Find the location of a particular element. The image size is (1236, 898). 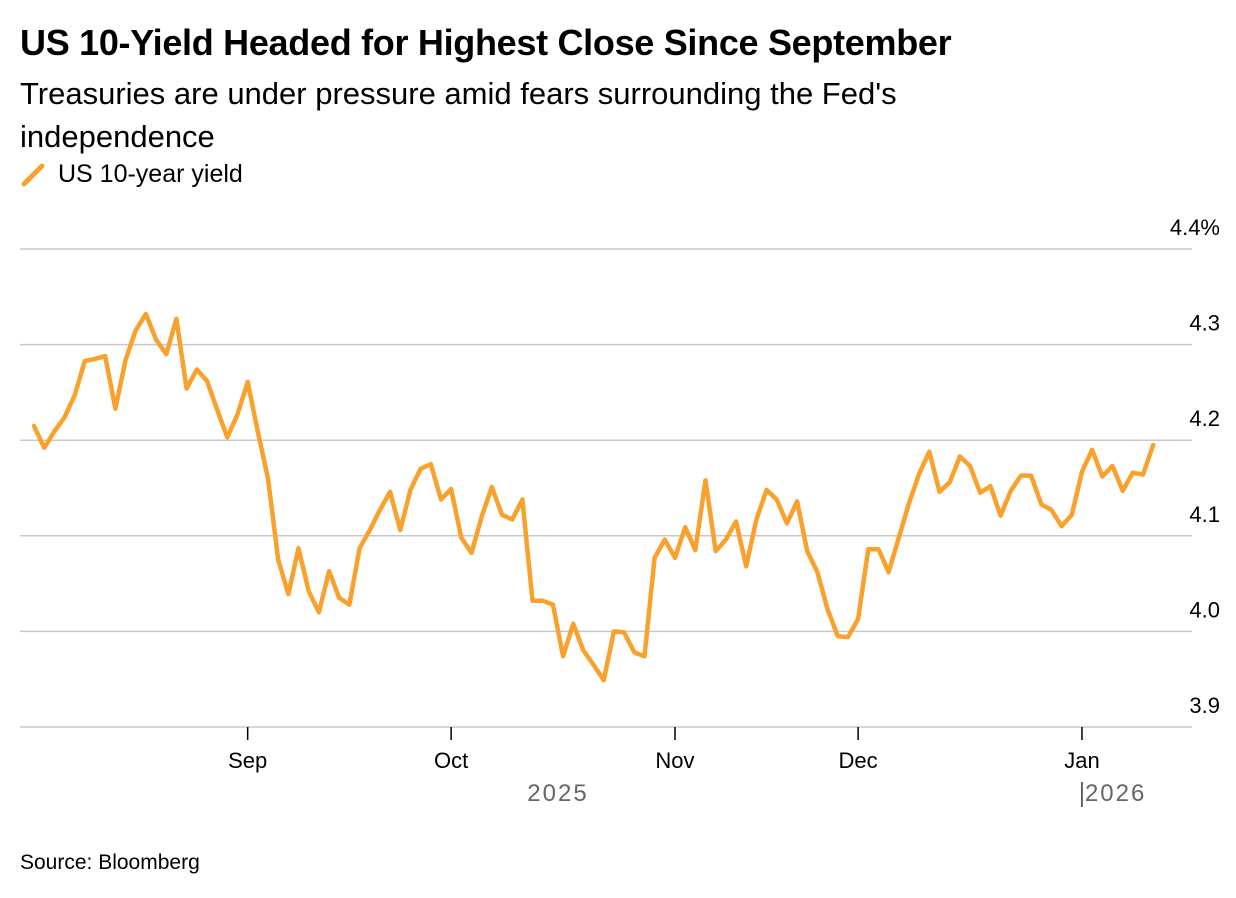

y-tick-label: 4.2 is located at coordinates (1204, 418).